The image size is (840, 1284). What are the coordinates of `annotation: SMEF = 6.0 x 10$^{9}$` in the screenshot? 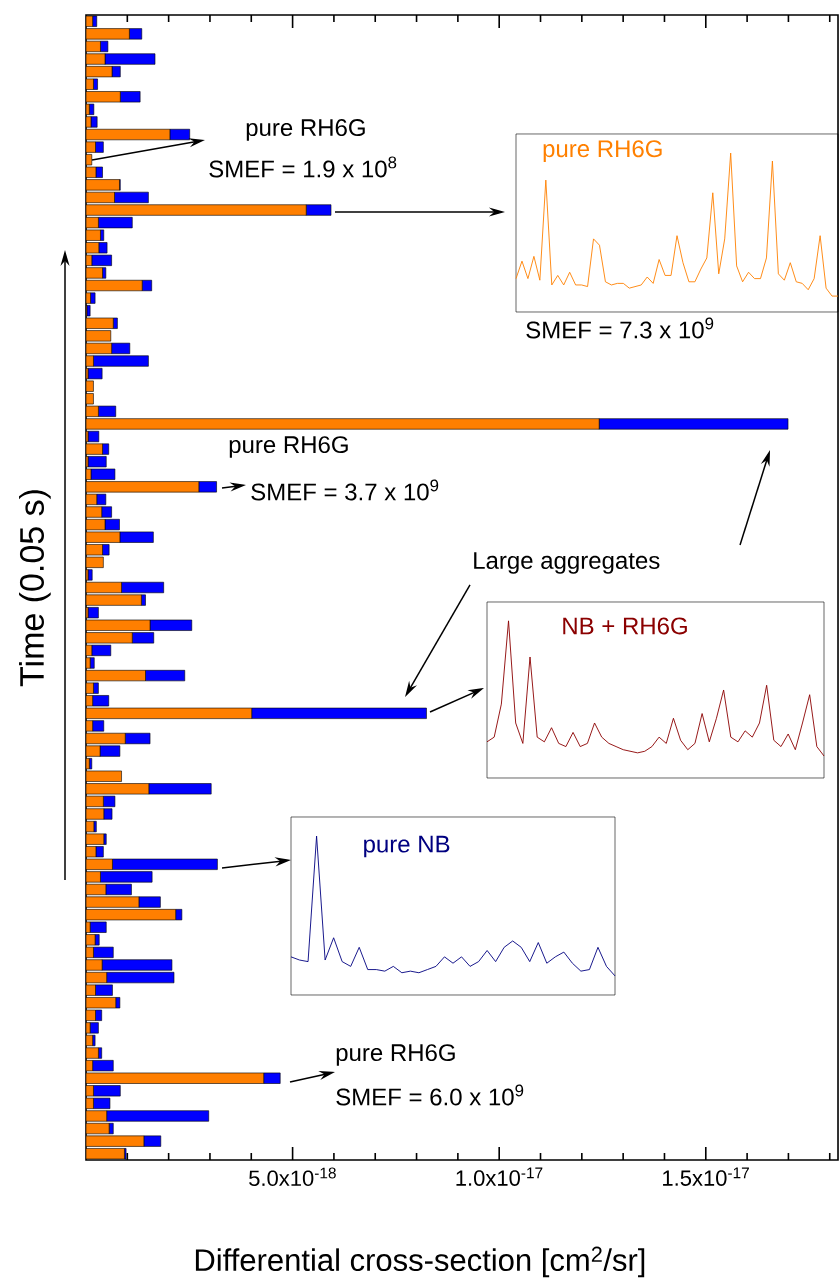 It's located at (430, 1095).